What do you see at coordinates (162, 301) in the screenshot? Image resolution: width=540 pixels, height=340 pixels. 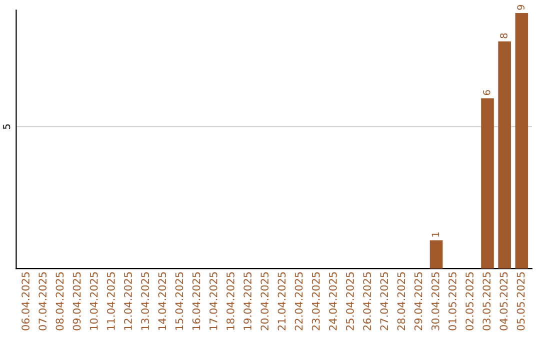 I see `x-tick-label: 14.04.2025` at bounding box center [162, 301].